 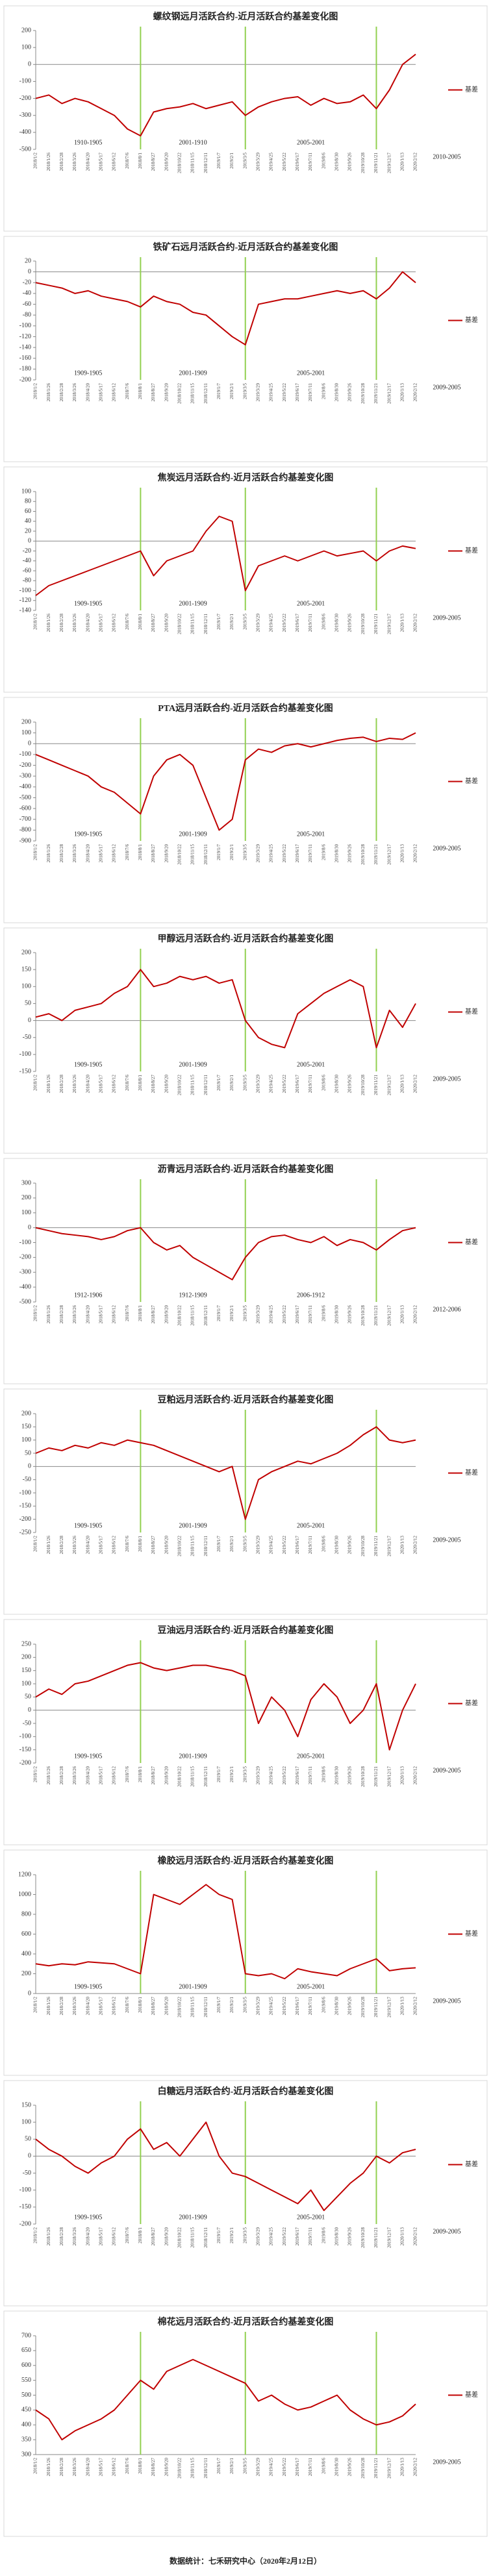 I want to click on y-tick-label: 350, so click(x=26, y=2439).